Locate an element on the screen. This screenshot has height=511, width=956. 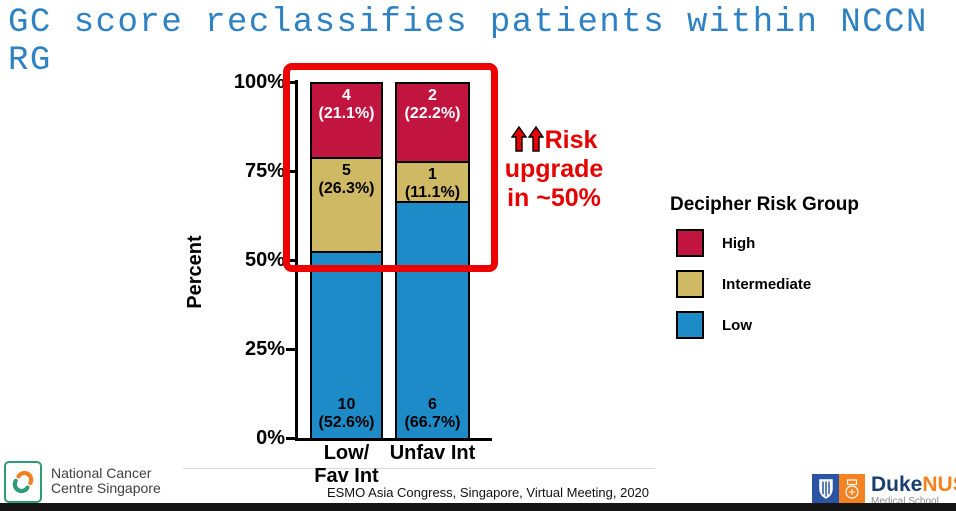
ytick-label: 100% is located at coordinates (259, 82).